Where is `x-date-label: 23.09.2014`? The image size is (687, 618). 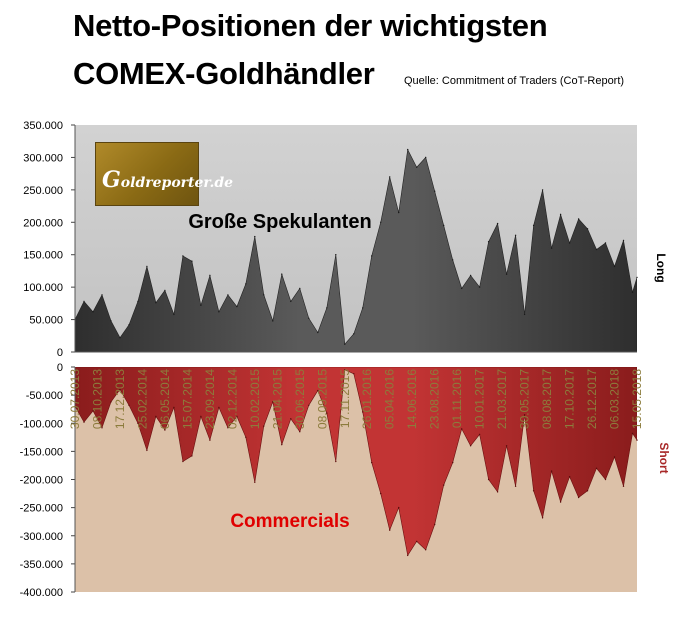 x-date-label: 23.09.2014 is located at coordinates (210, 399).